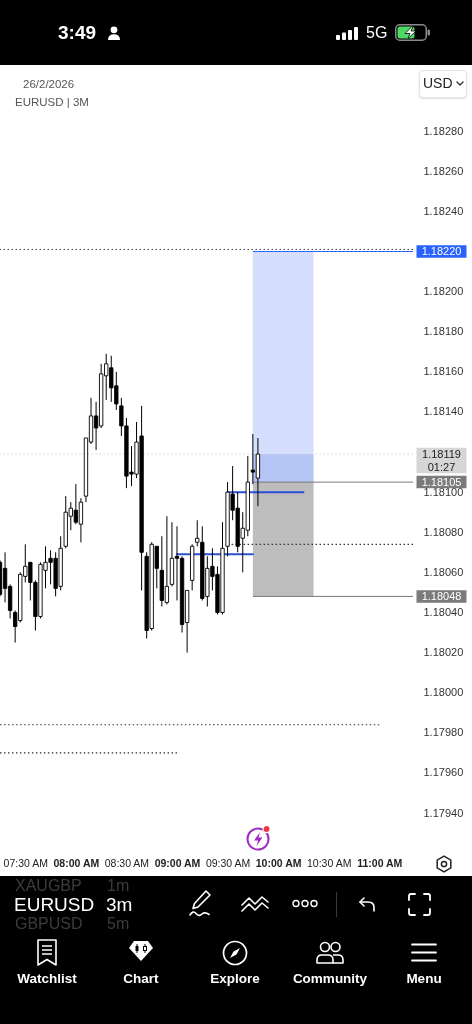 Image resolution: width=472 pixels, height=1024 pixels. What do you see at coordinates (52, 102) in the screenshot?
I see `text: EURUSD | 3M` at bounding box center [52, 102].